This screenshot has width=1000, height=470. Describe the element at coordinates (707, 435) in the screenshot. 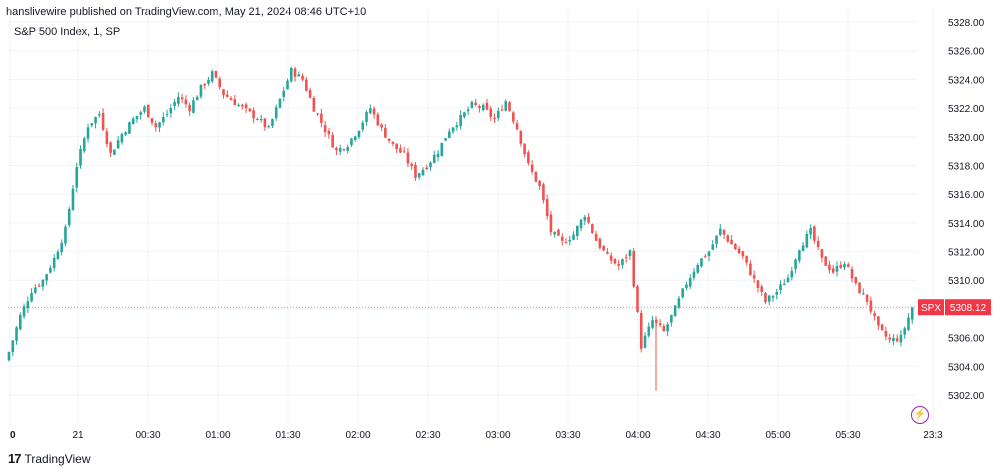

I see `x-tick-label: 04:30` at that location.